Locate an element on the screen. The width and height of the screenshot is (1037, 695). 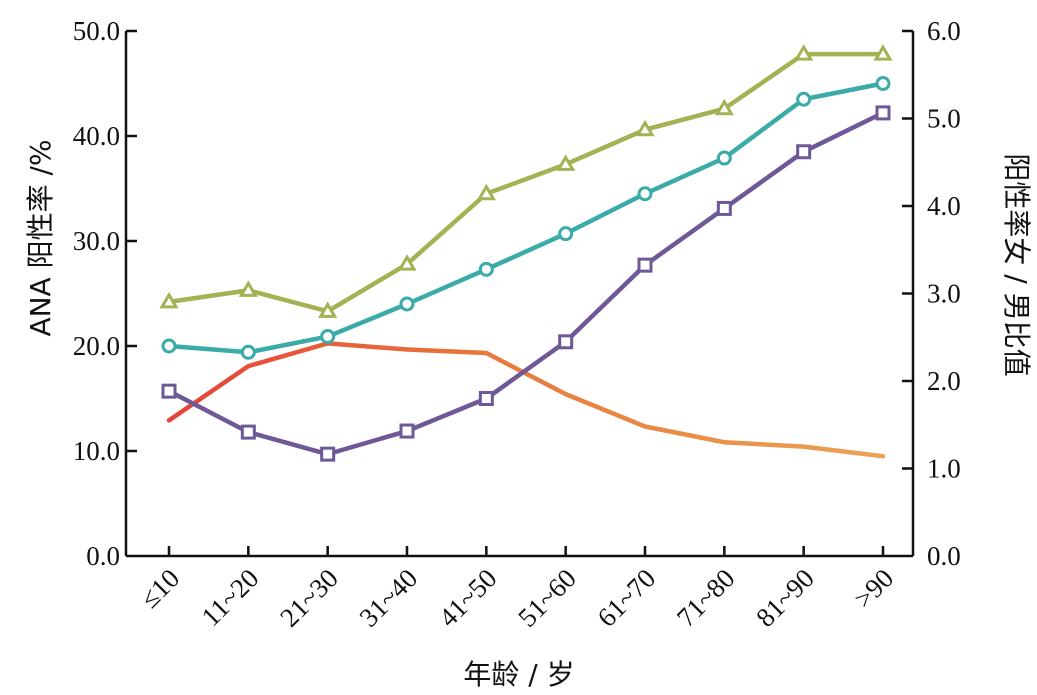
series-ratio-line is located at coordinates (526, 400).